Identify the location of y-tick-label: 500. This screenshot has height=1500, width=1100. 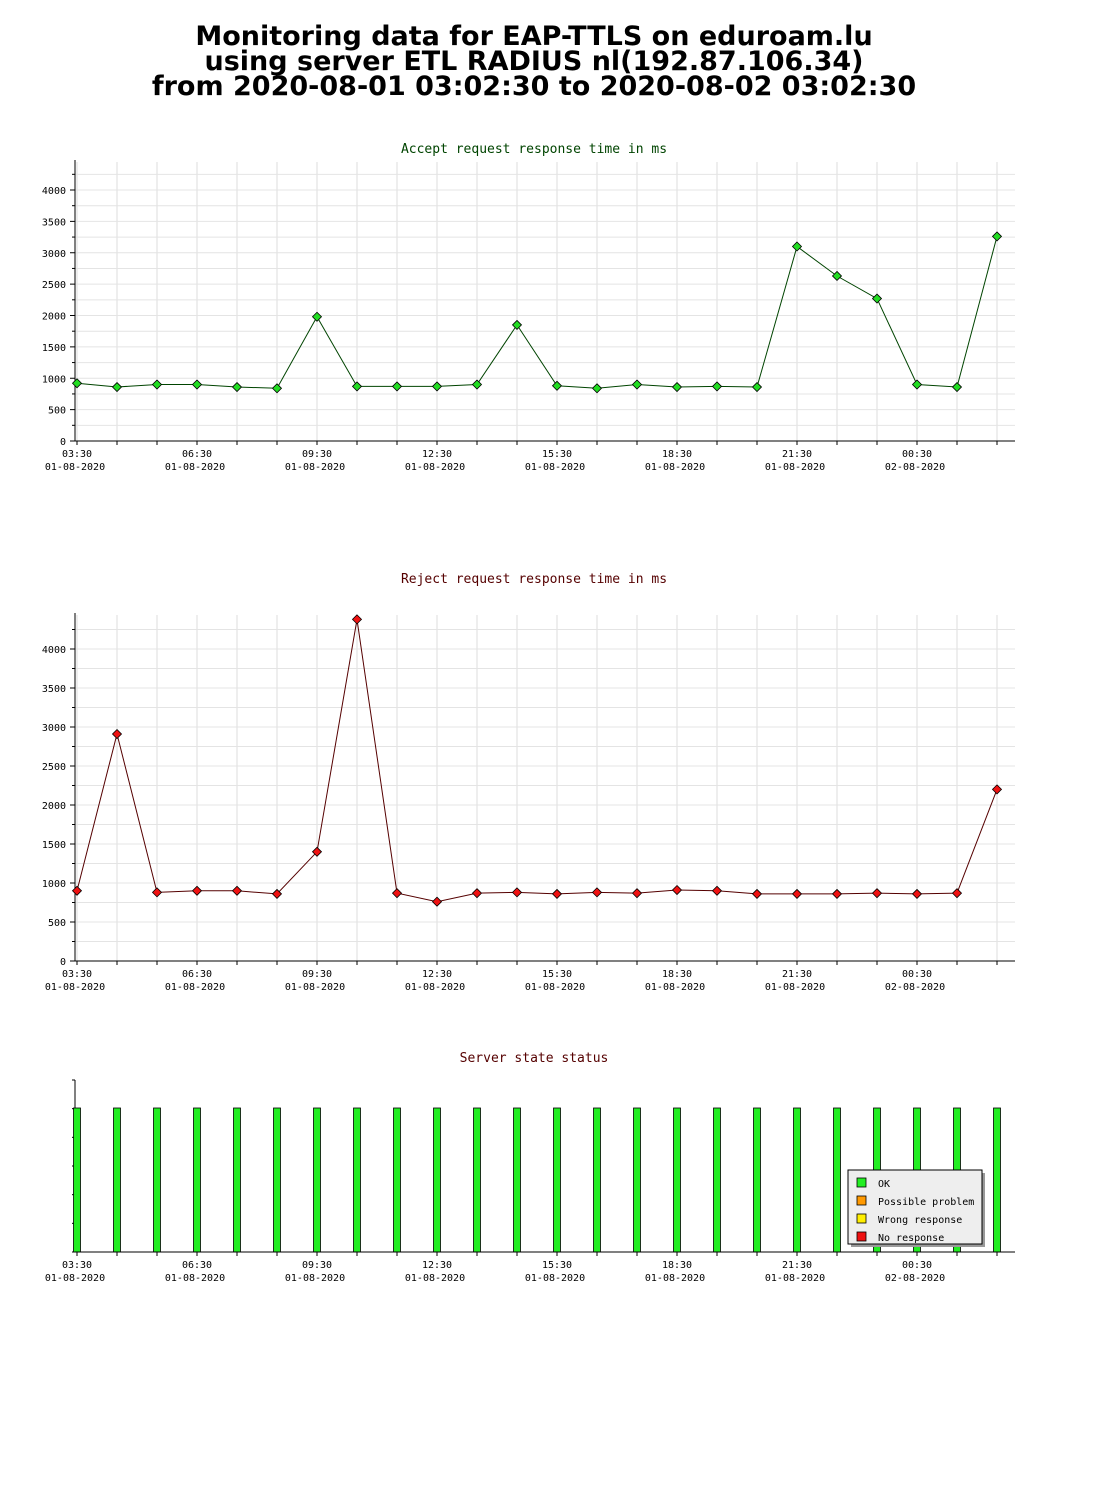
(57, 411).